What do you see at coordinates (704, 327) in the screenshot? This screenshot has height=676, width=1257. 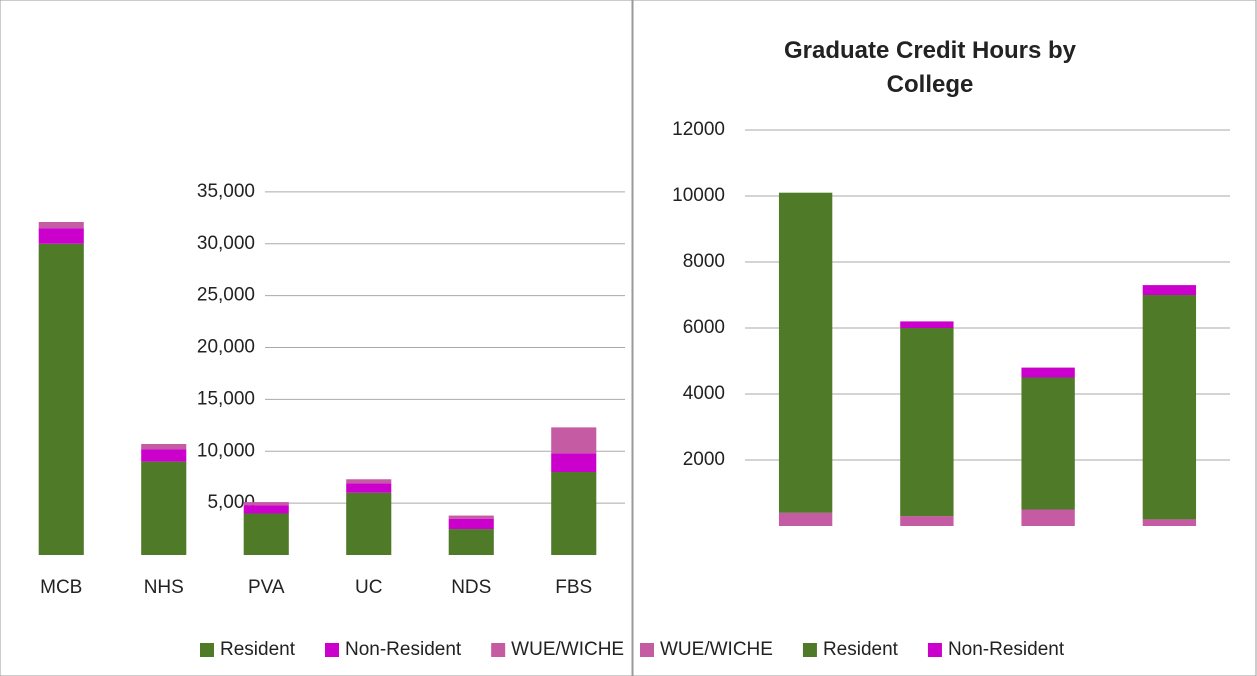 I see `y-tick-label: 6000` at bounding box center [704, 327].